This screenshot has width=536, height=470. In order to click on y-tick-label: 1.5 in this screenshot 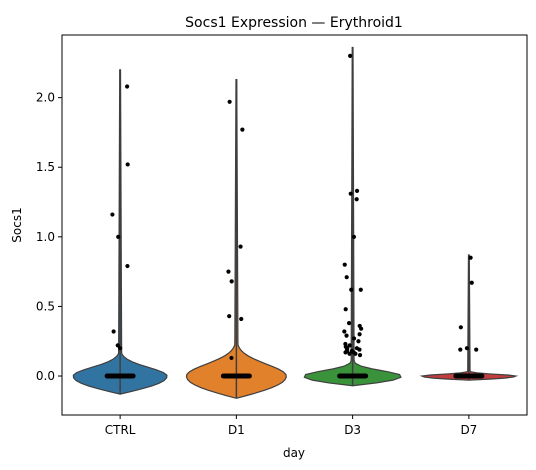, I will do `click(45, 167)`.